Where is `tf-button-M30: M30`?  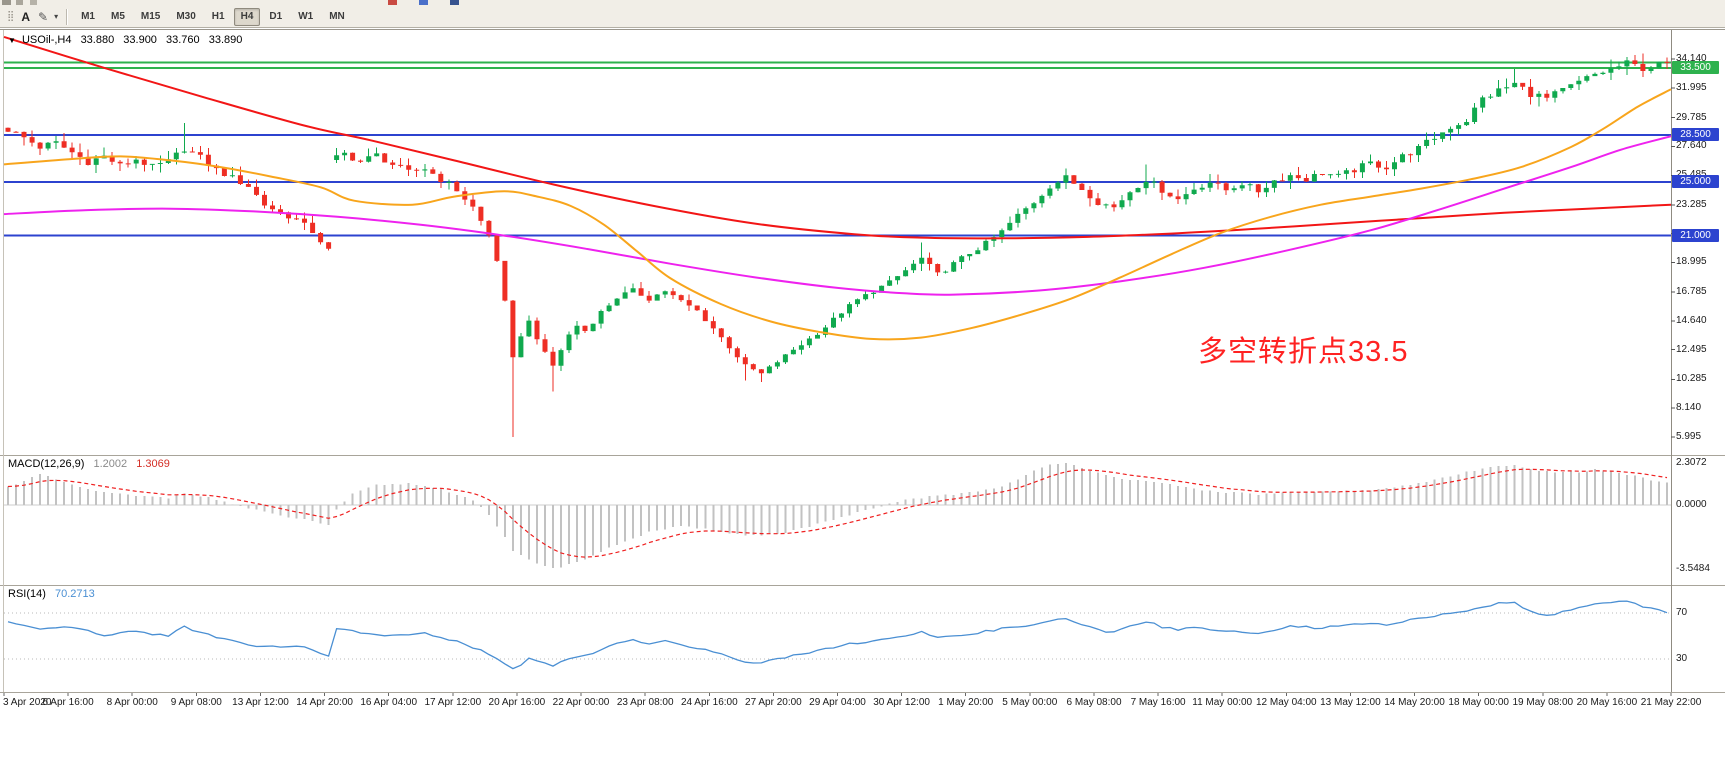 tf-button-M30: M30 is located at coordinates (186, 16).